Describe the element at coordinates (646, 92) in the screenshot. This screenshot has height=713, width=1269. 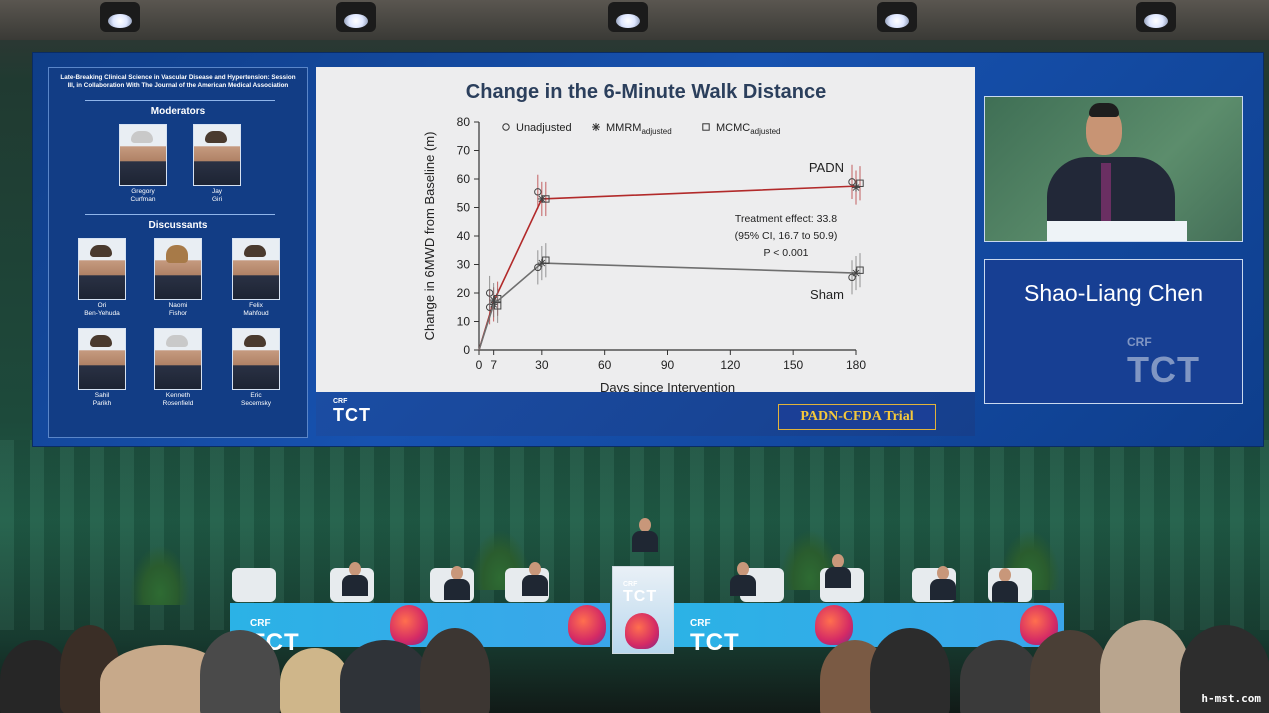
I see `chart-title: Change in the 6-Minute Walk Distance` at that location.